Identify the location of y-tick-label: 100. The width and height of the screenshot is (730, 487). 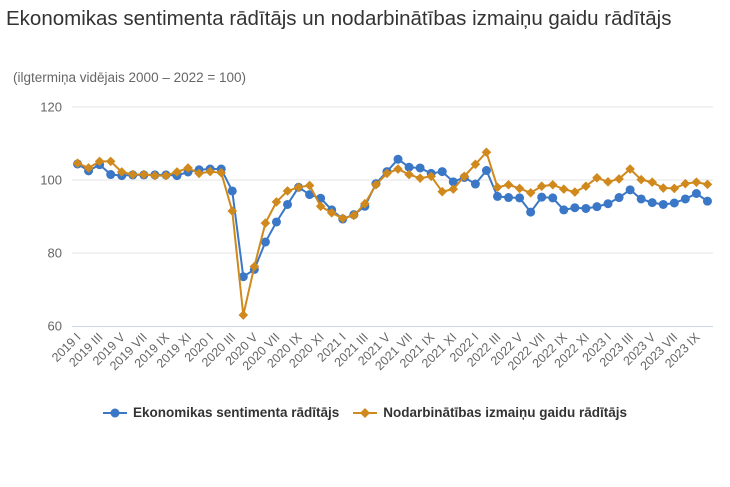
(51, 180).